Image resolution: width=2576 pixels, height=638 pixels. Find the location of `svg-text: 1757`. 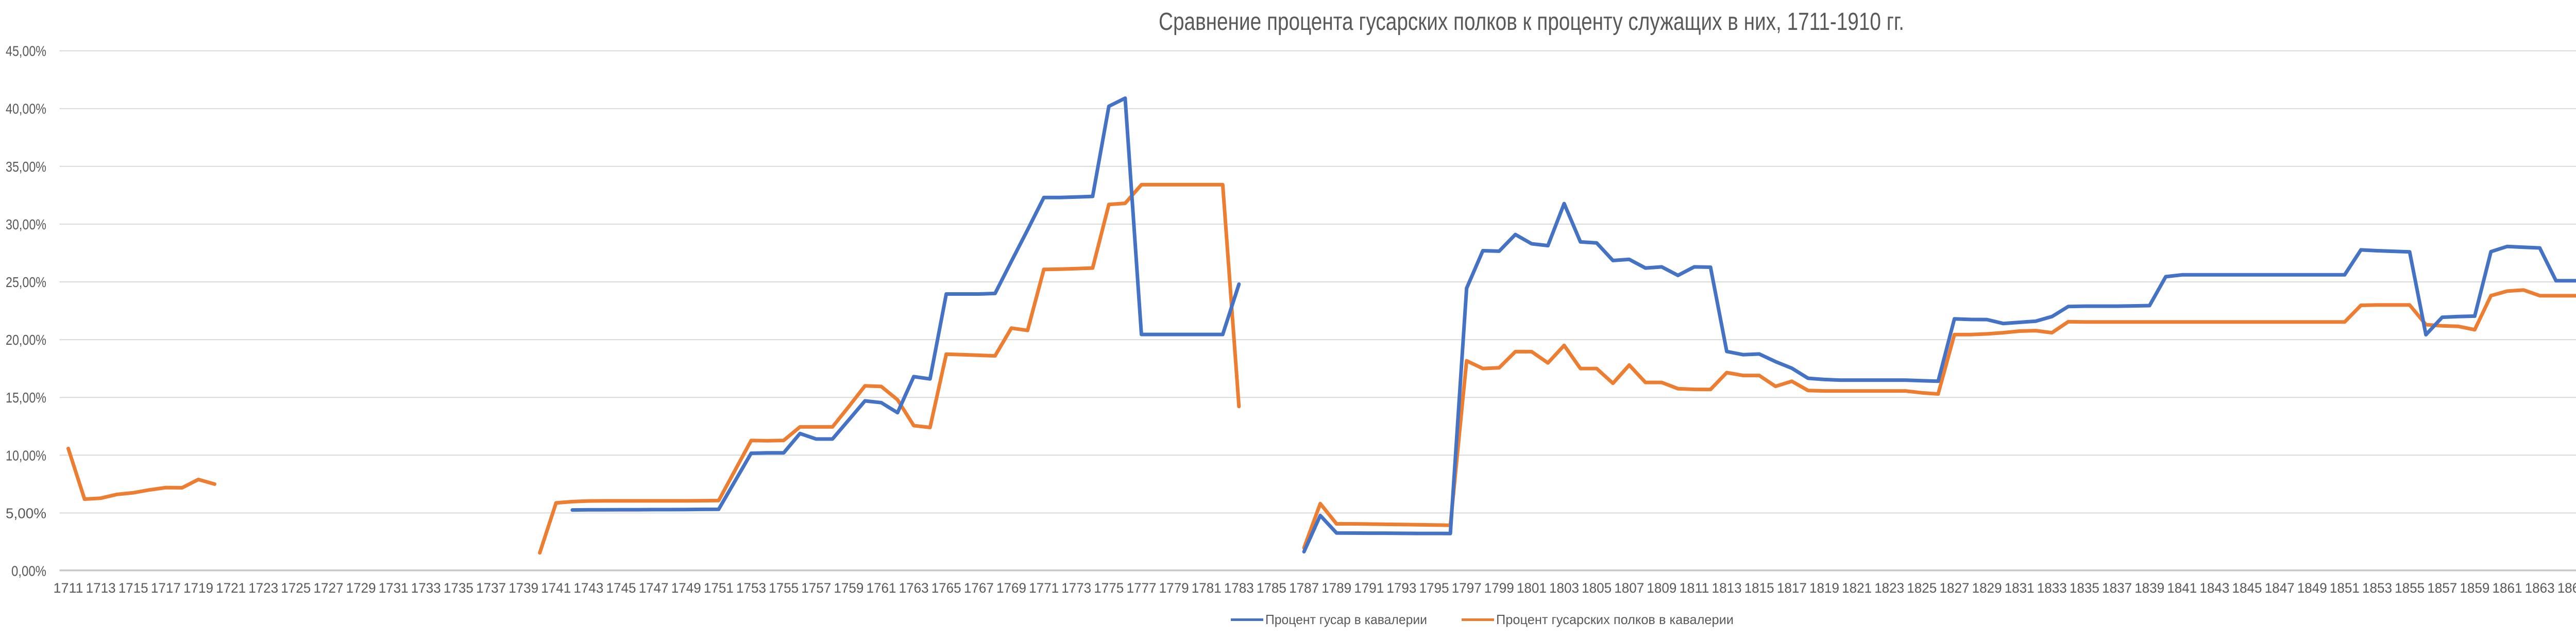

svg-text: 1757 is located at coordinates (816, 588).